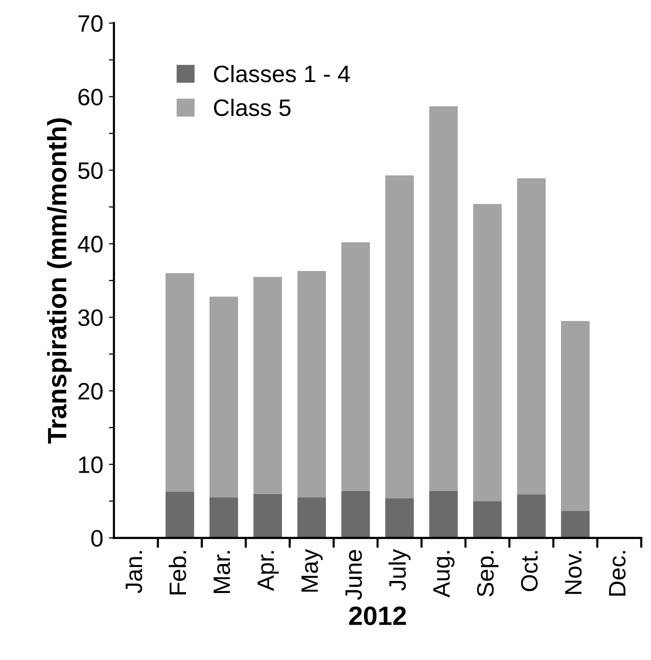 The height and width of the screenshot is (660, 651). I want to click on x-tick-label: Aug., so click(443, 574).